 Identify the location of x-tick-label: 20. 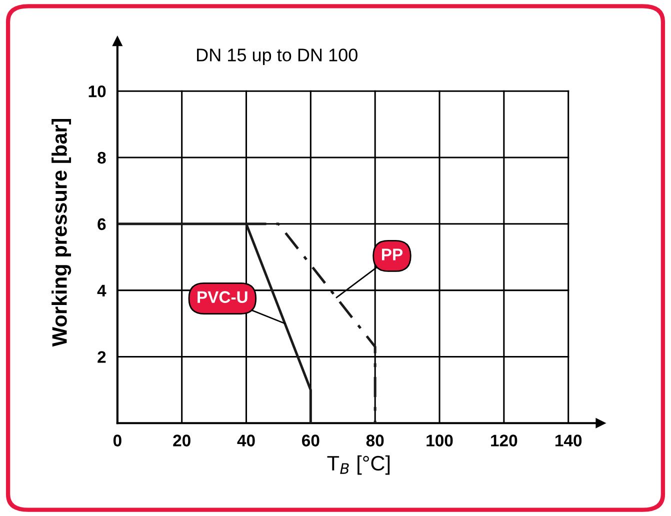
(181, 440).